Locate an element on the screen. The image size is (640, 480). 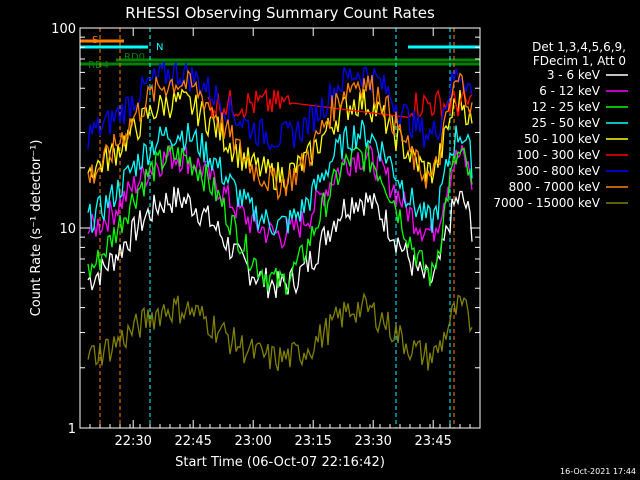
y-tick-label: 10 is located at coordinates (67, 229).